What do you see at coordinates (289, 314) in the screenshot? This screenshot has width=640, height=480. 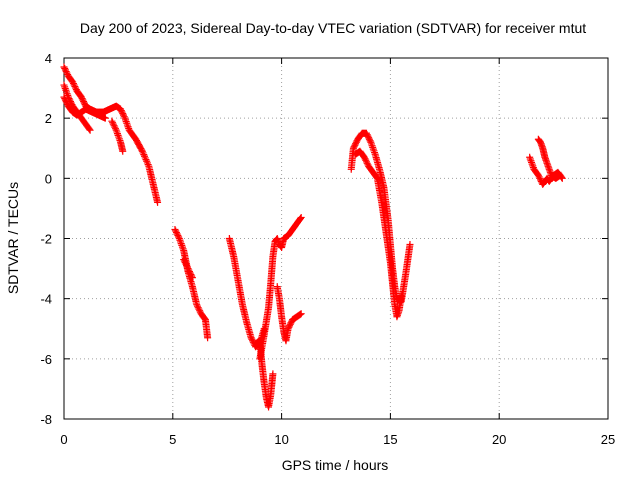 I see `series-arc-3d` at bounding box center [289, 314].